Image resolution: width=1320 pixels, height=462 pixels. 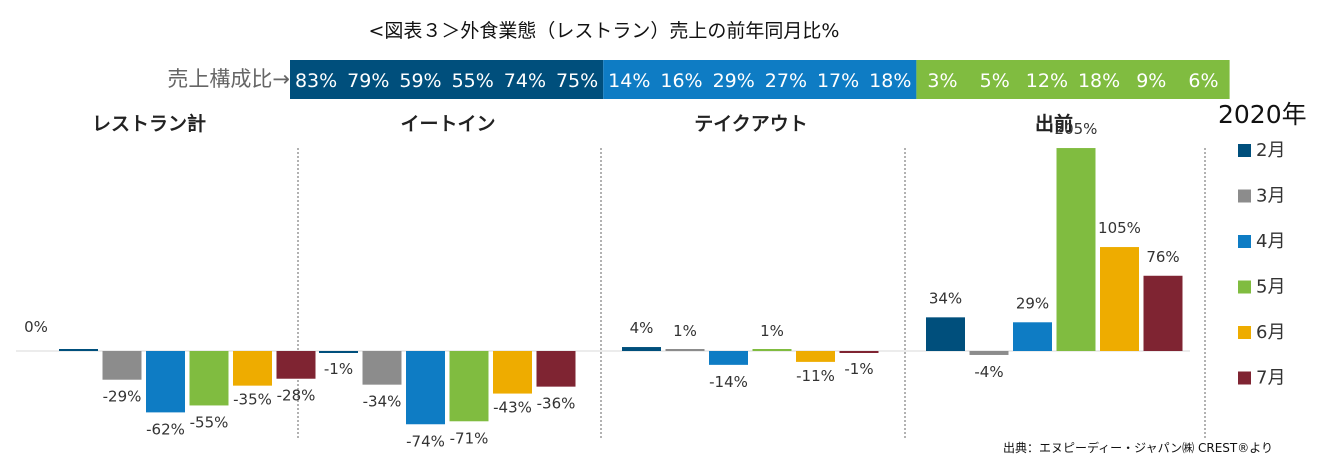 What do you see at coordinates (209, 422) in the screenshot?
I see `data-label: -55%` at bounding box center [209, 422].